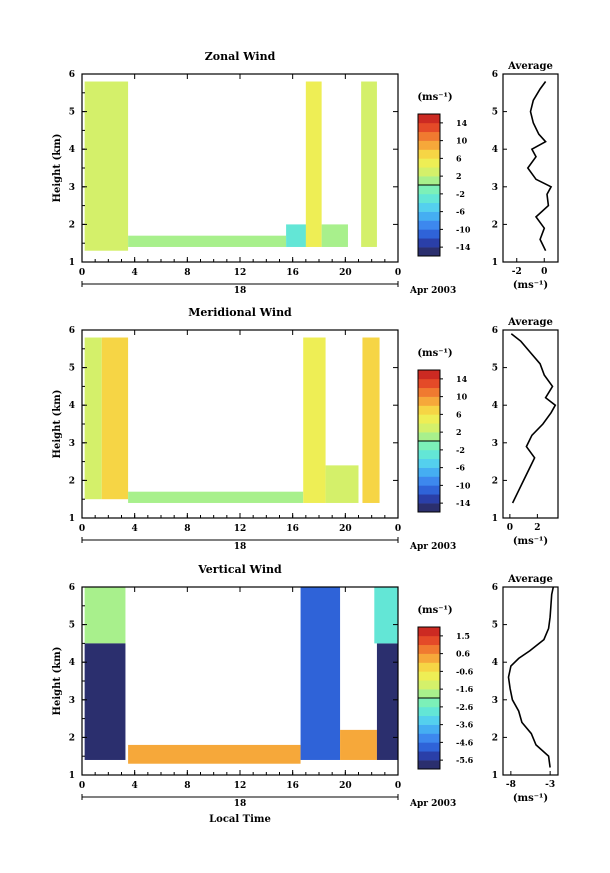  I want to click on vertical-xtick-label: 20, so click(345, 786).